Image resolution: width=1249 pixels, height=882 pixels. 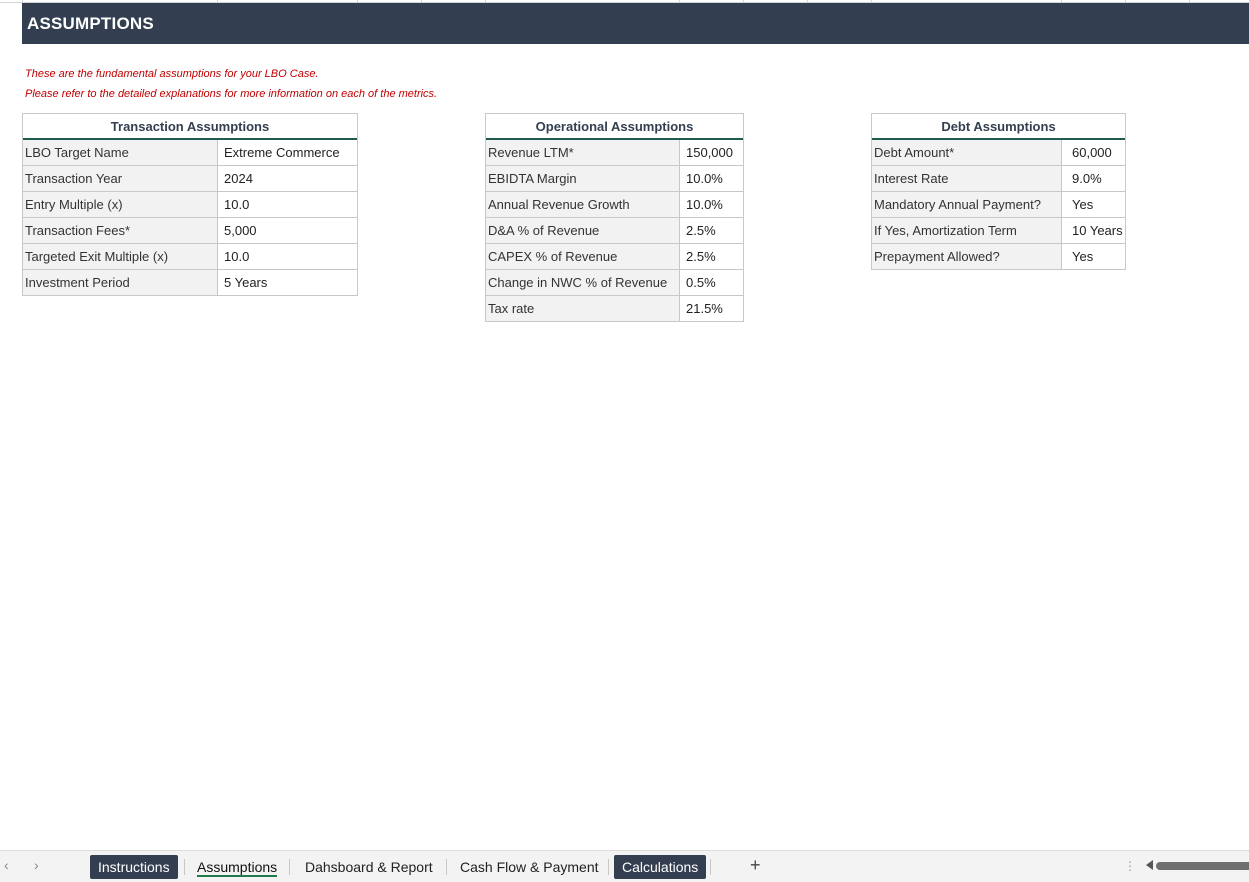 I want to click on assumptions-banner: ASSUMPTIONS, so click(x=635, y=23).